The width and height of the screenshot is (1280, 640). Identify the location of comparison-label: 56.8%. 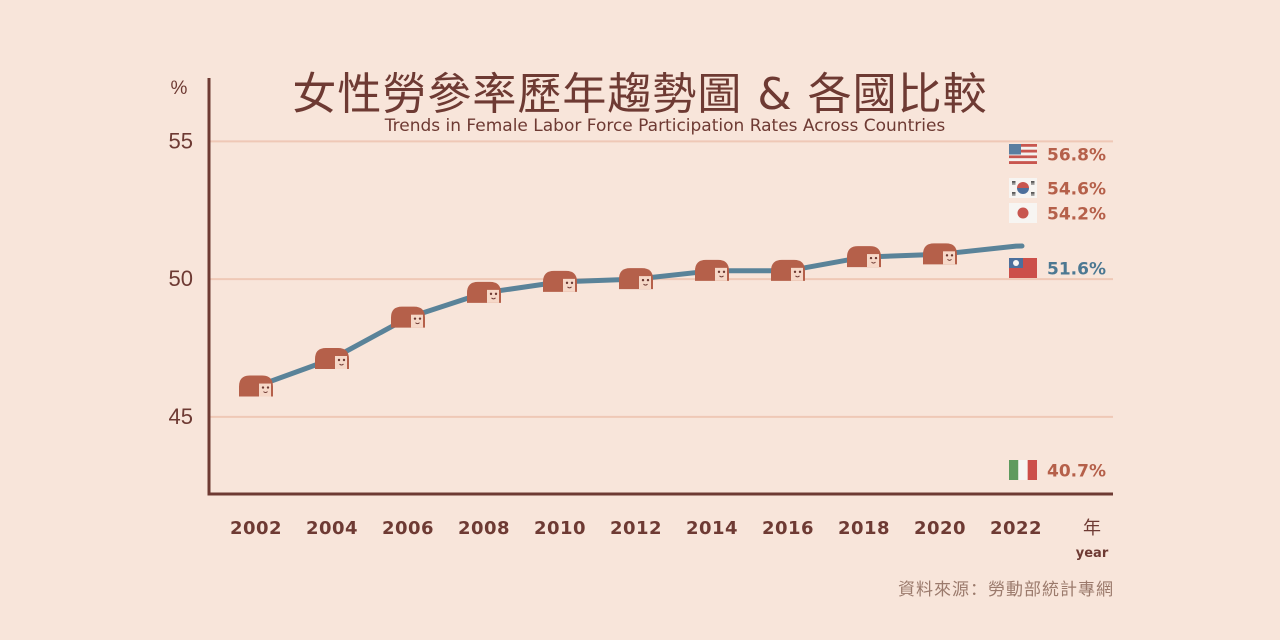
(1076, 156).